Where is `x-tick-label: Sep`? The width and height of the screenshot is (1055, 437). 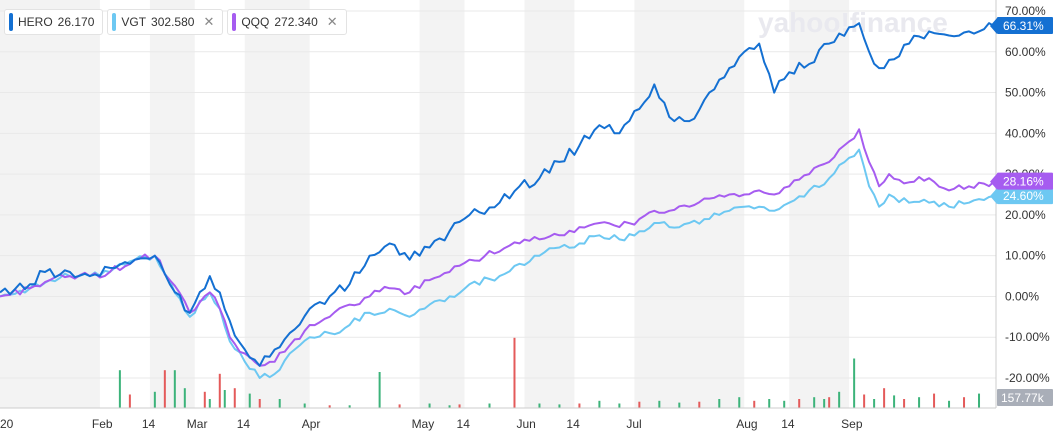
x-tick-label: Sep is located at coordinates (852, 424).